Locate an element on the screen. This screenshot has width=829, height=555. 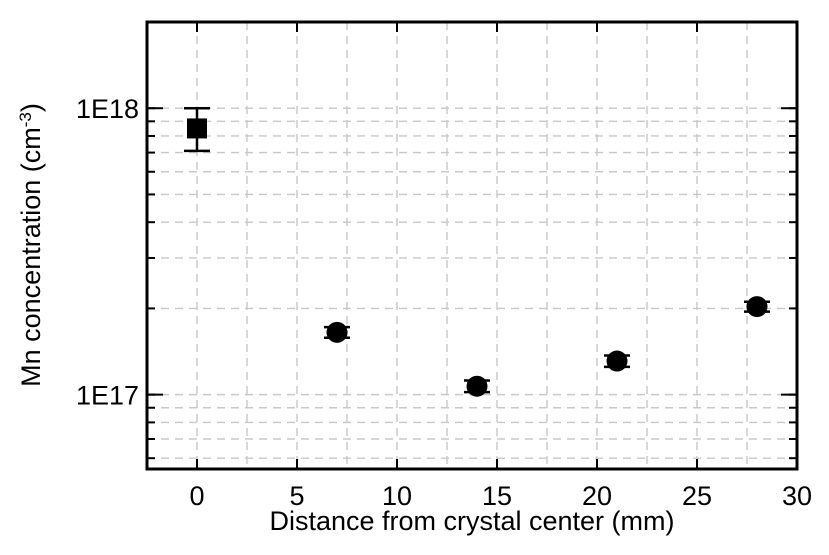
y-axis-label-suffix: ) is located at coordinates (31, 107).